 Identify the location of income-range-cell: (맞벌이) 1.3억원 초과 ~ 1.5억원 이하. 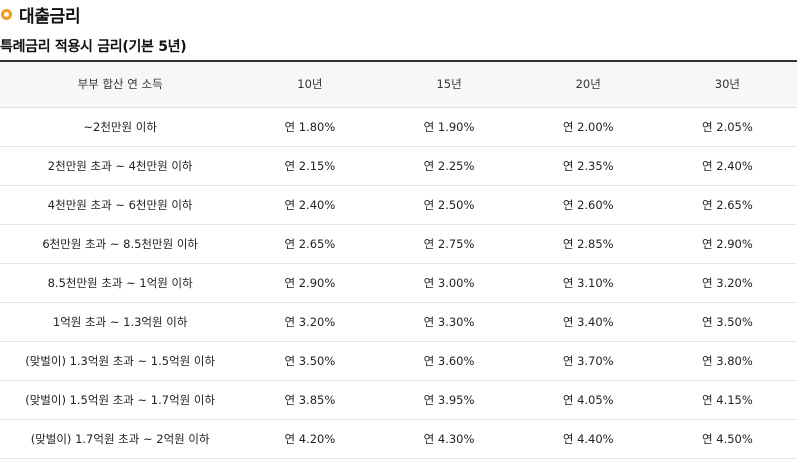
(120, 361).